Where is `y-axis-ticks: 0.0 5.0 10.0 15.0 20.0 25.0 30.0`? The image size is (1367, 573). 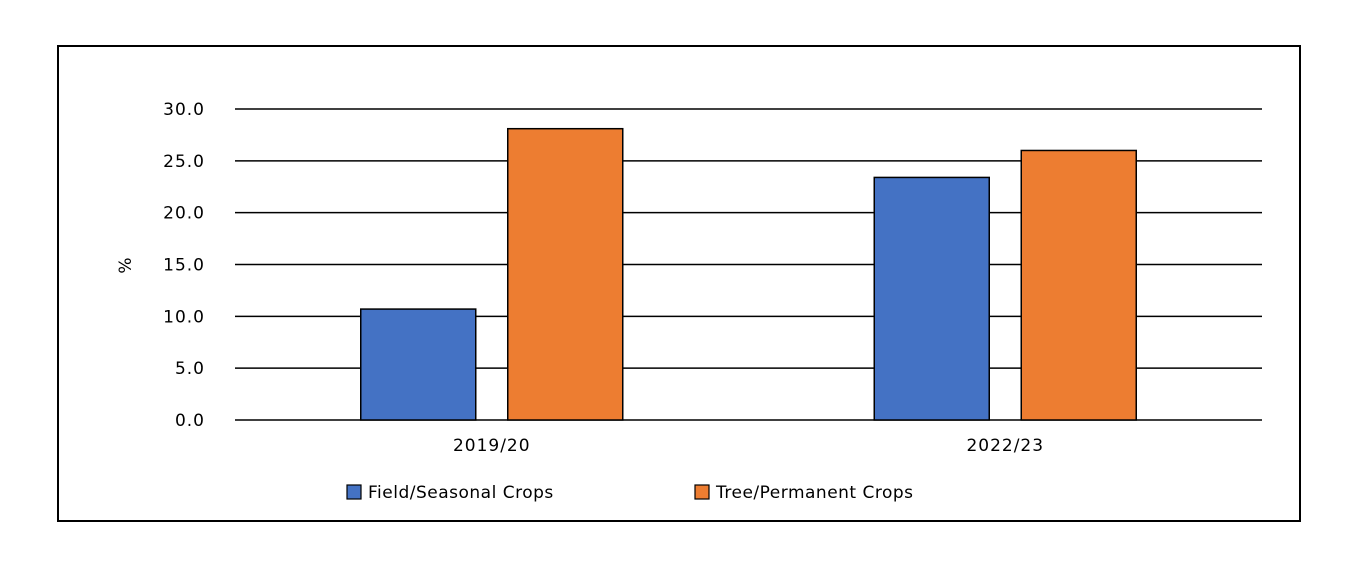 y-axis-ticks: 0.0 5.0 10.0 15.0 20.0 25.0 30.0 is located at coordinates (184, 265).